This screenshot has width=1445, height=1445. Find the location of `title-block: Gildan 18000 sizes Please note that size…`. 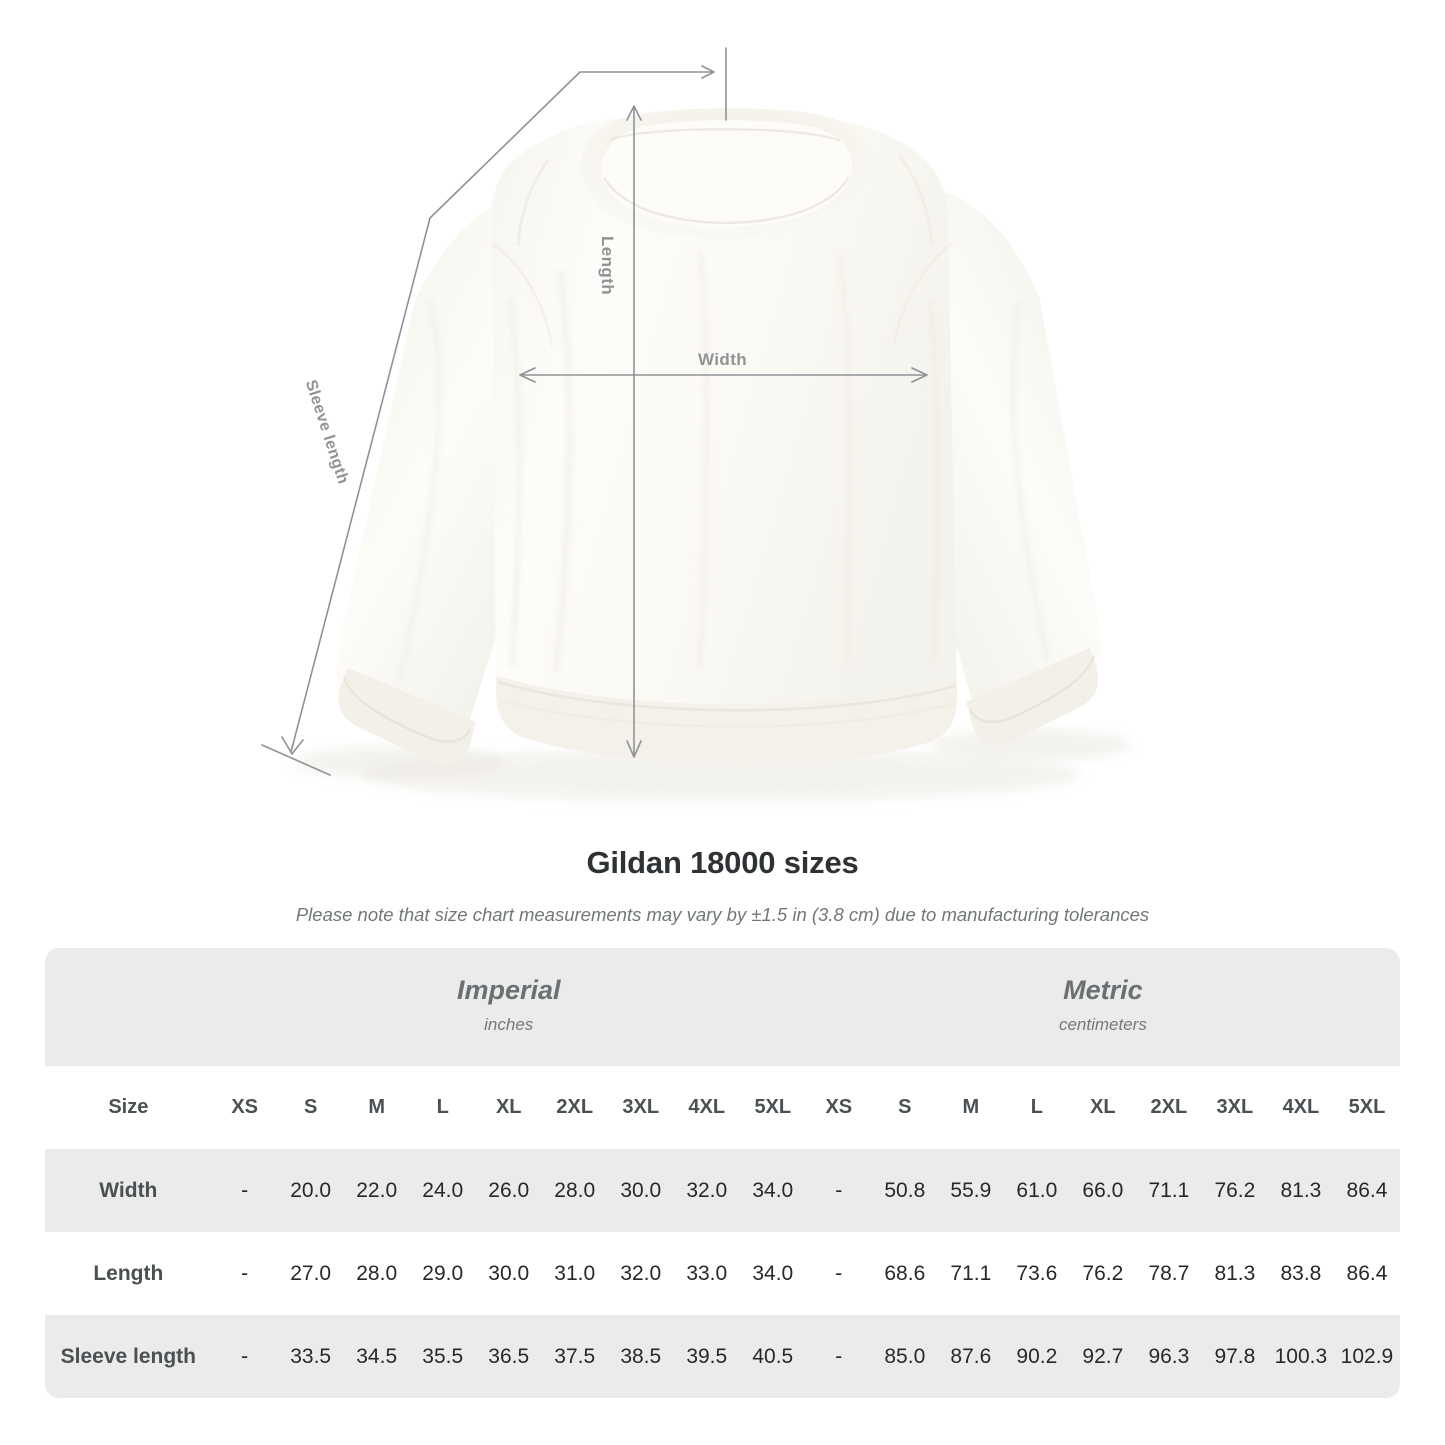

title-block: Gildan 18000 sizes Please note that size… is located at coordinates (722, 885).